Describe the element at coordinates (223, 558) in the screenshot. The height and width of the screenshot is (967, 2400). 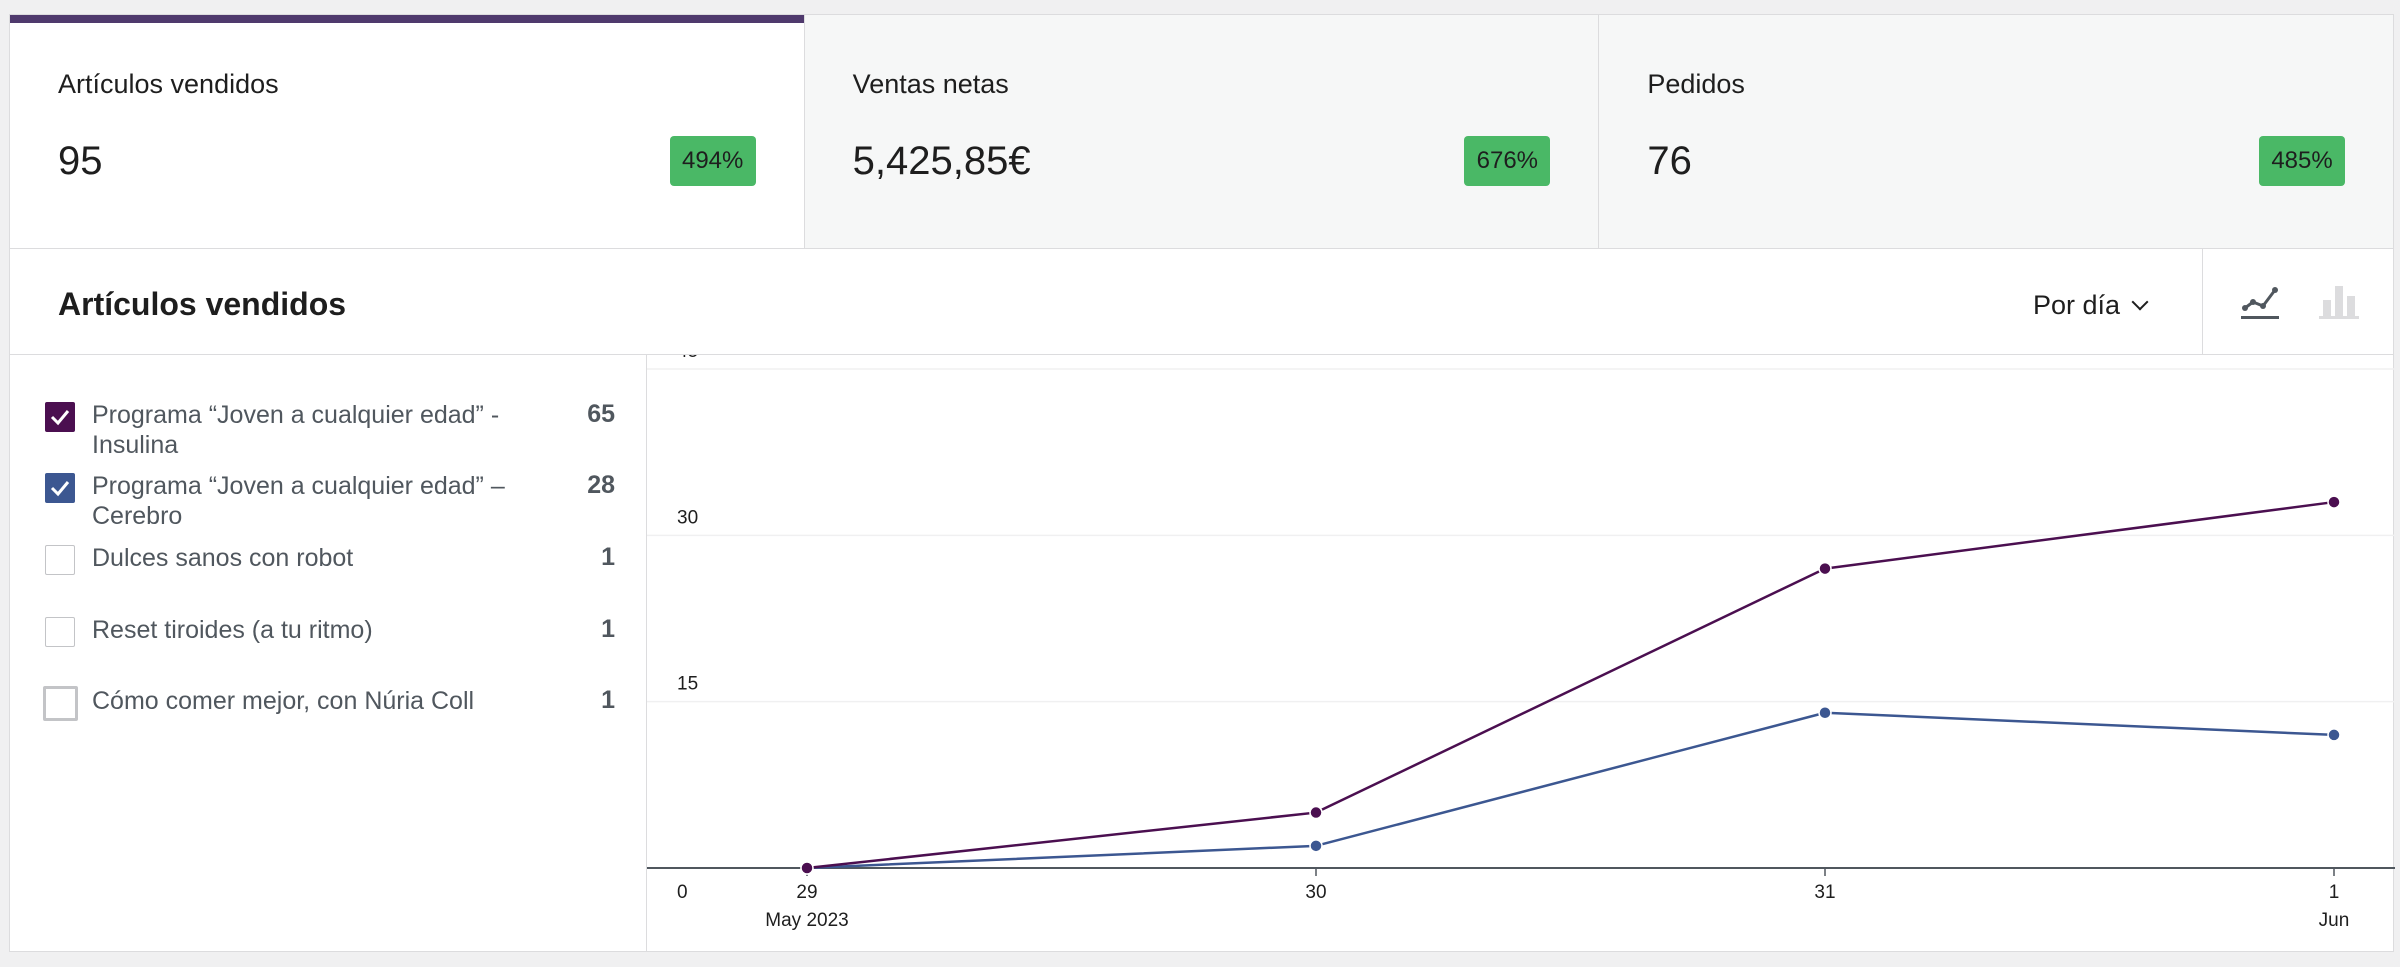
I see `legend-item-name: Dulces sanos con robot` at that location.